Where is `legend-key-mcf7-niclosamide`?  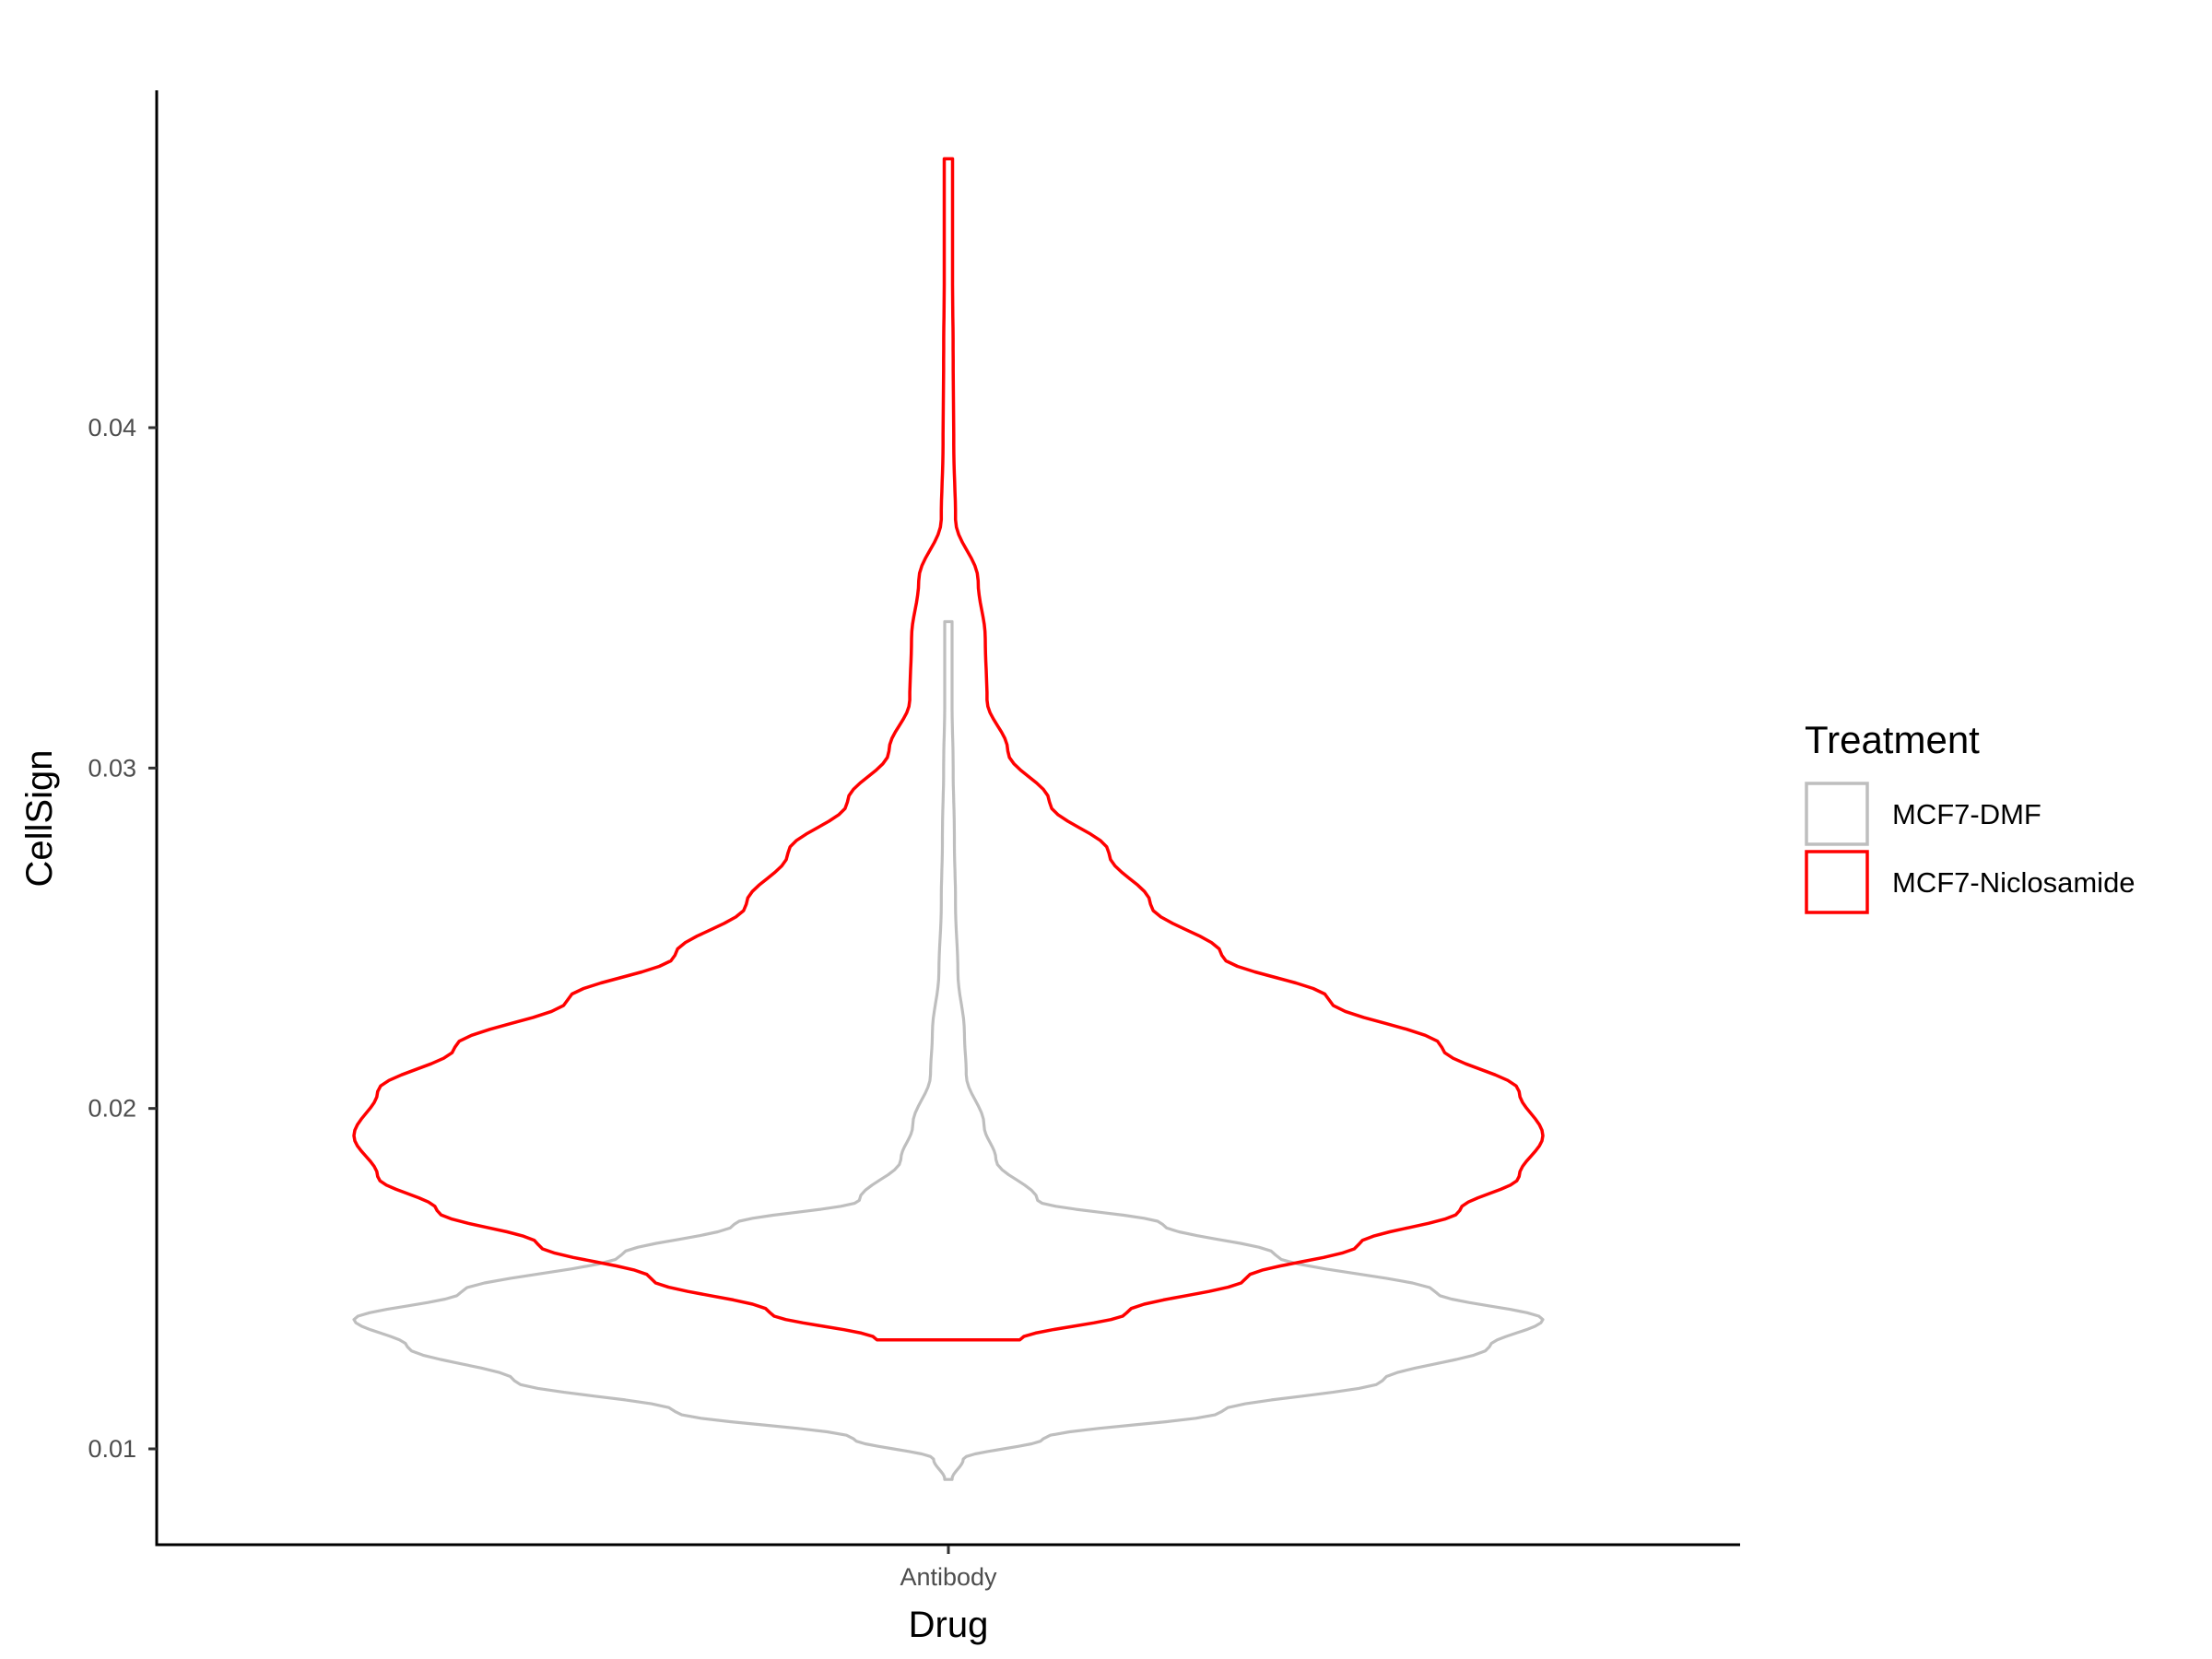
legend-key-mcf7-niclosamide is located at coordinates (1837, 882).